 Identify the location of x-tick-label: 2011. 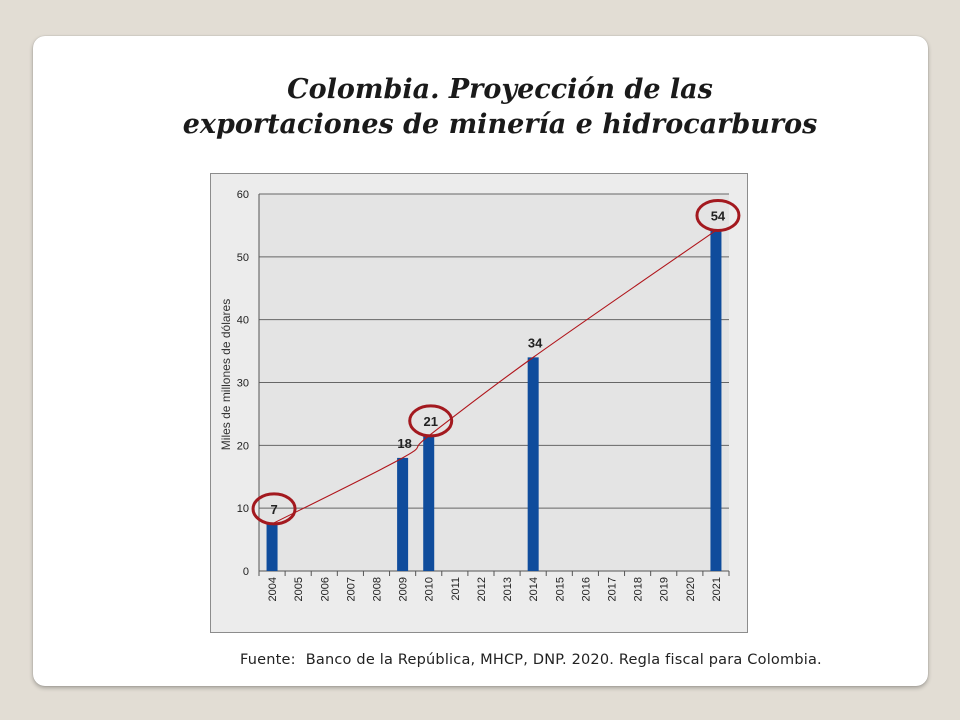
(456, 589).